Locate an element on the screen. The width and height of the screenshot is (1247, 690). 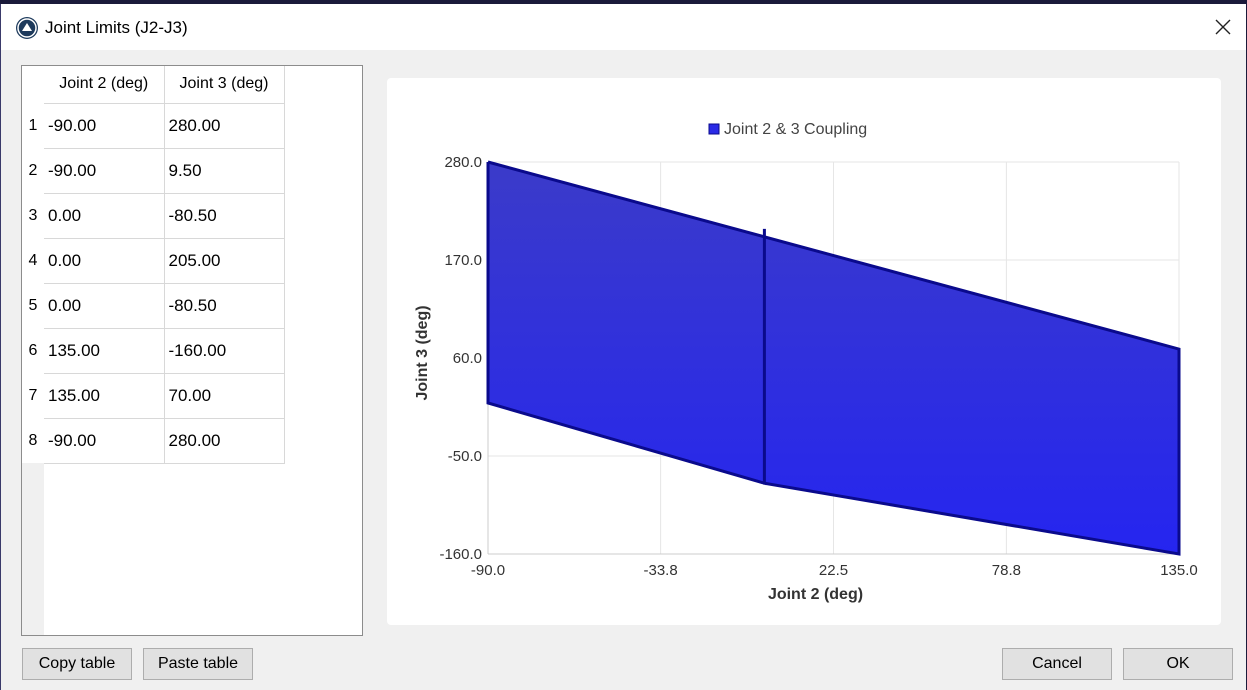
table-row: 5 0.00 -80.50 is located at coordinates (153, 306).